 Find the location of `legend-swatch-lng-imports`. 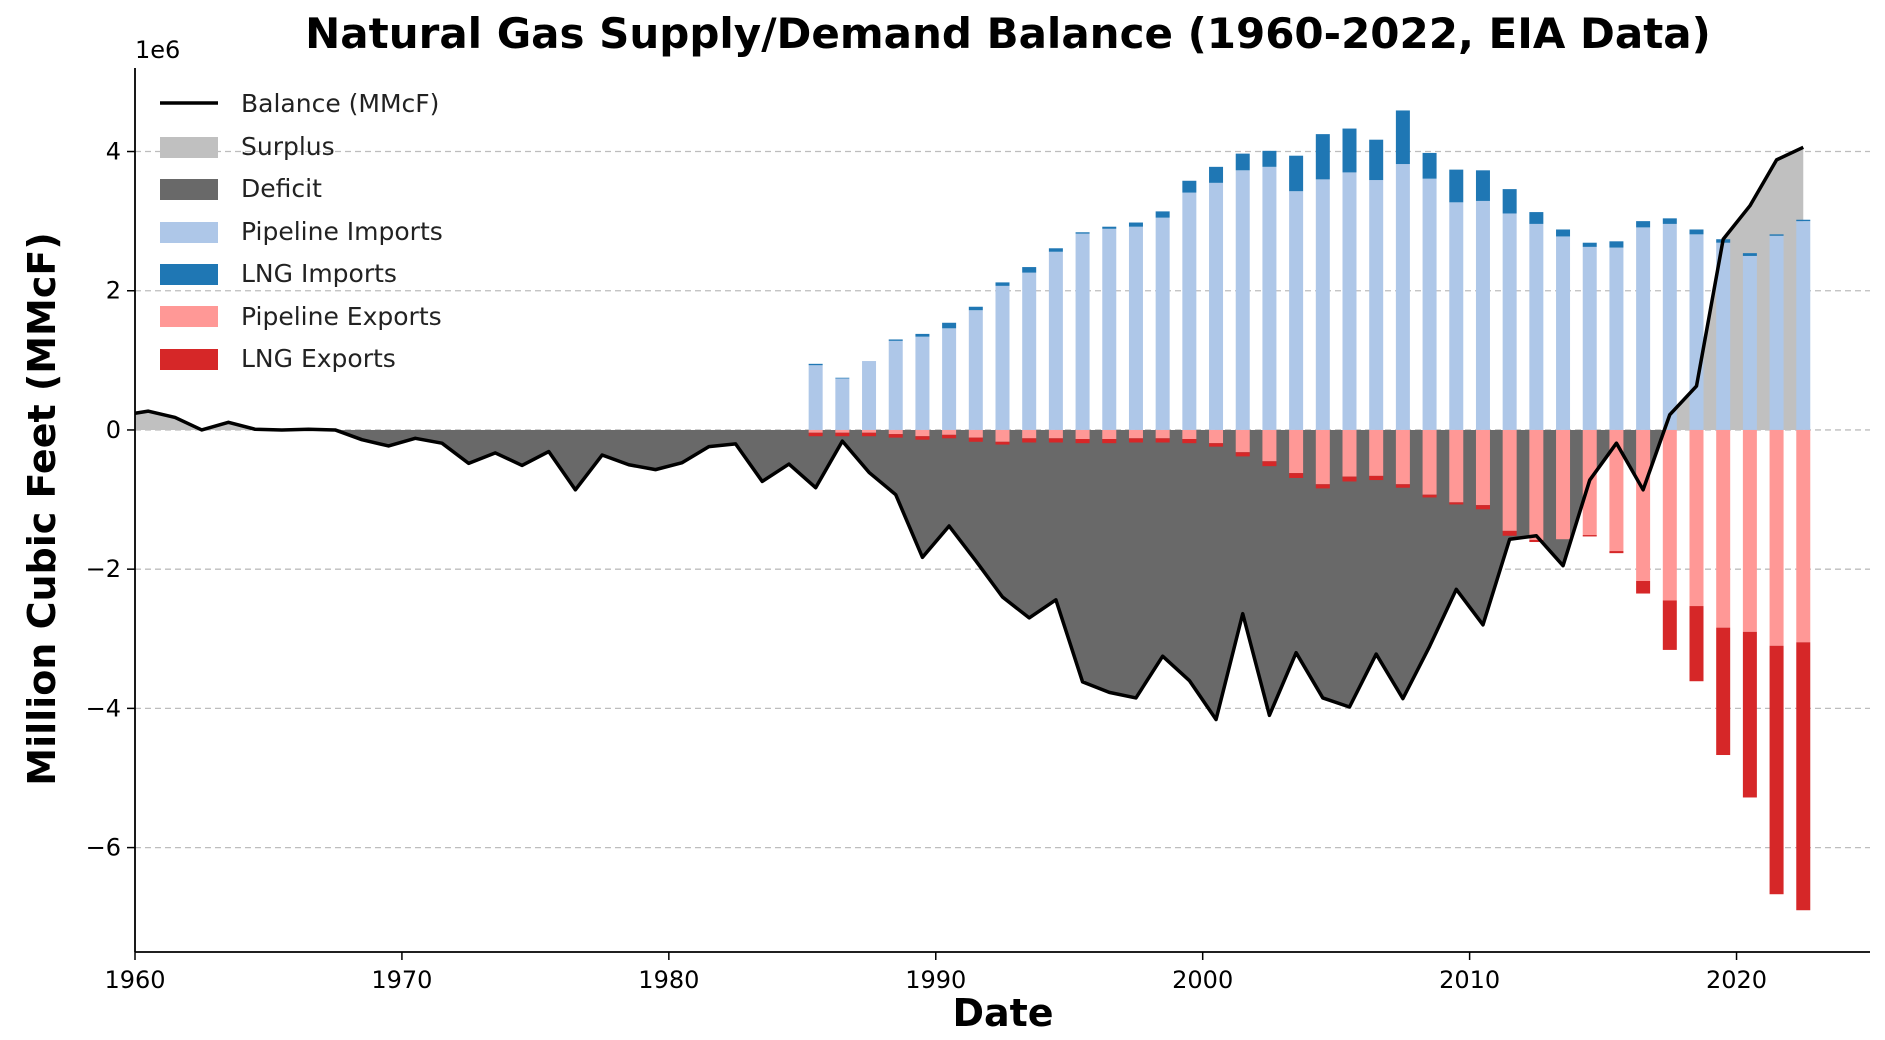

legend-swatch-lng-imports is located at coordinates (189, 274).